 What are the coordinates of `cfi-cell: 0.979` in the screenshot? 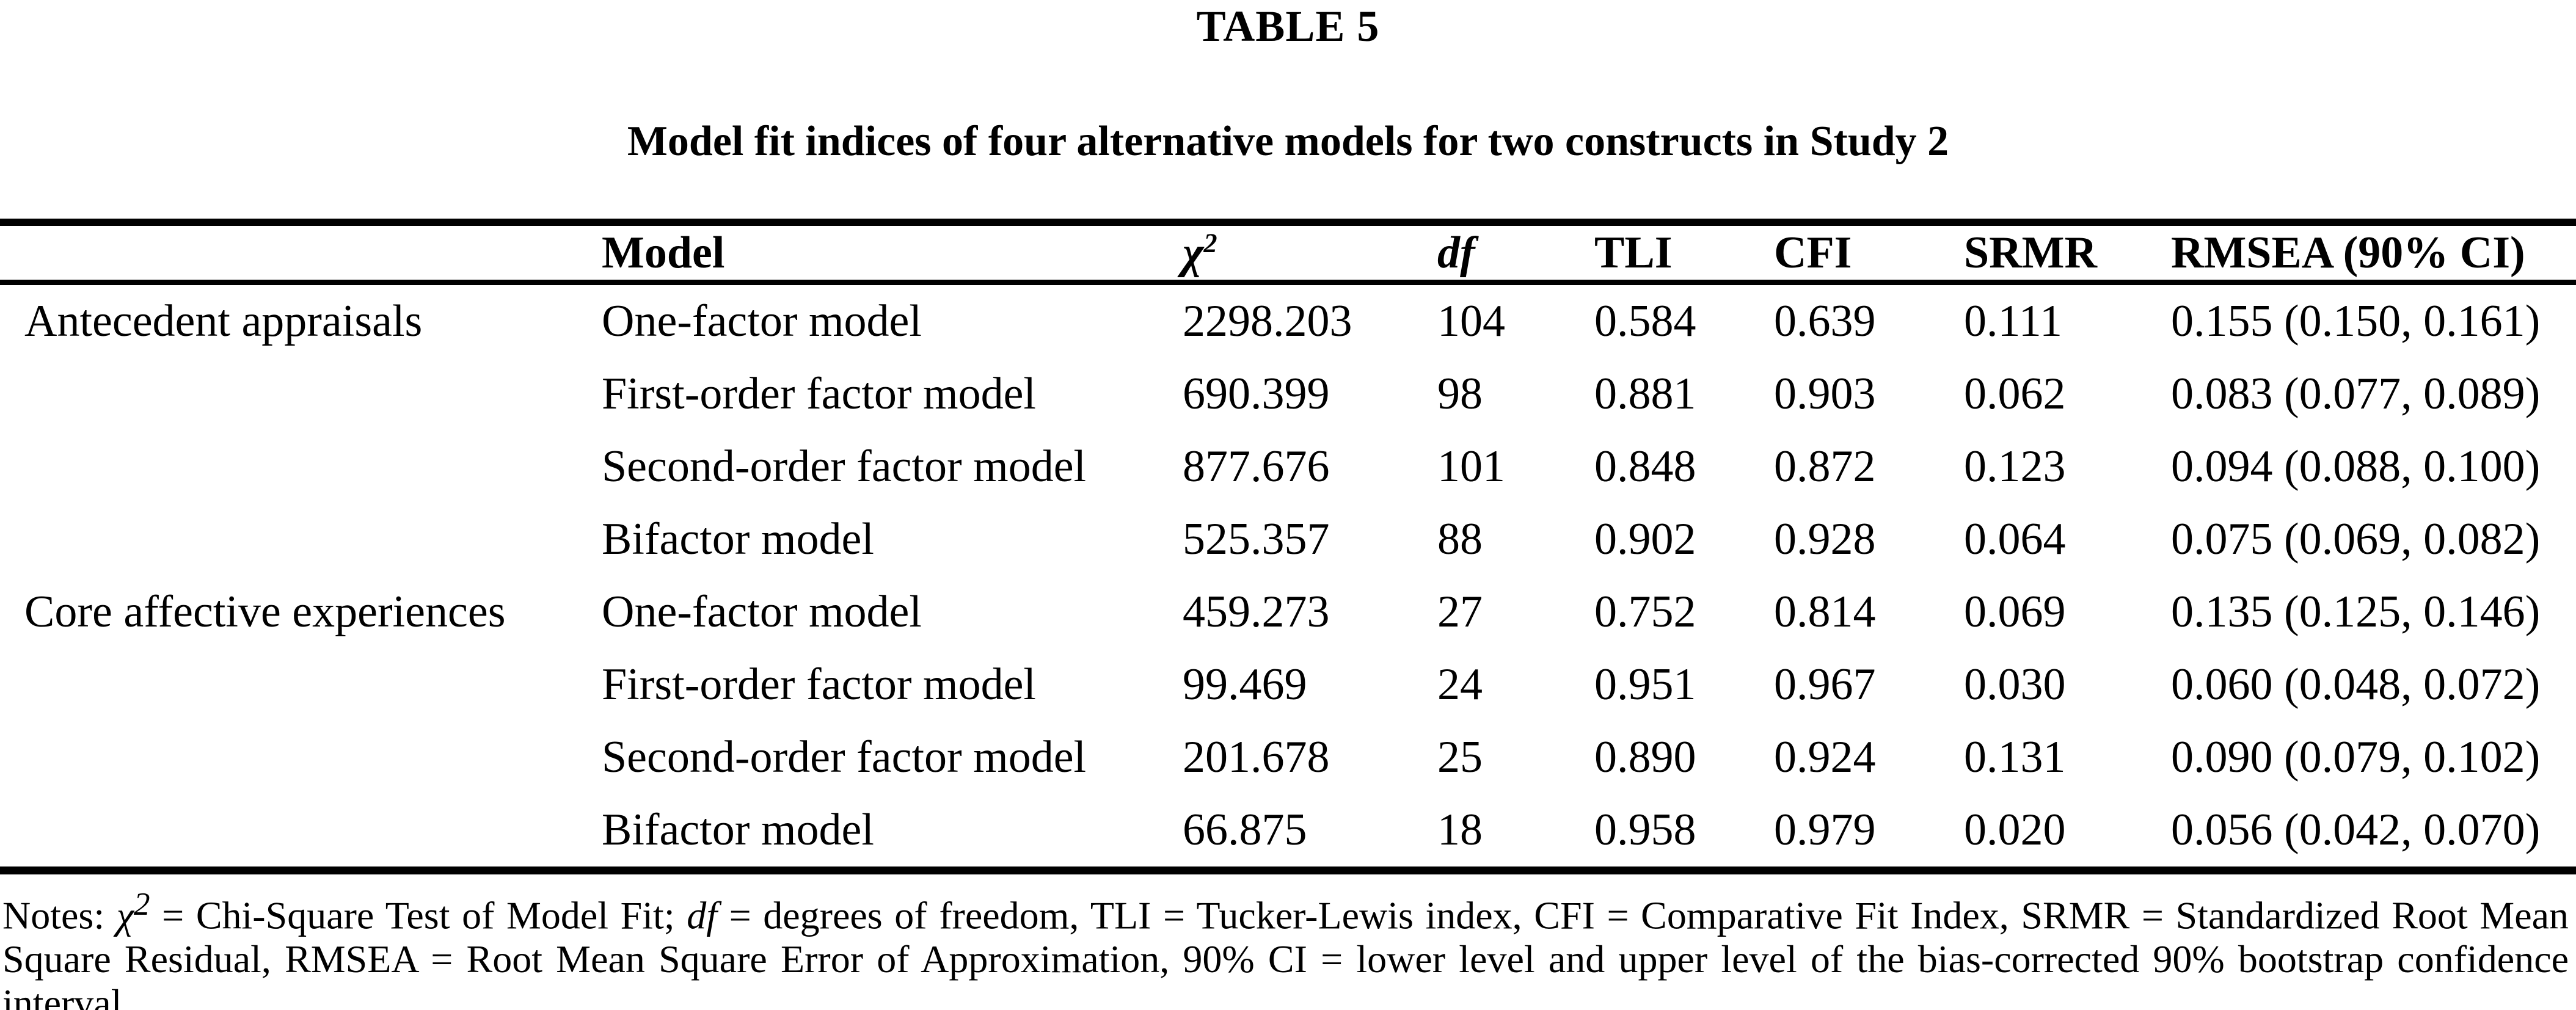 It's located at (1825, 830).